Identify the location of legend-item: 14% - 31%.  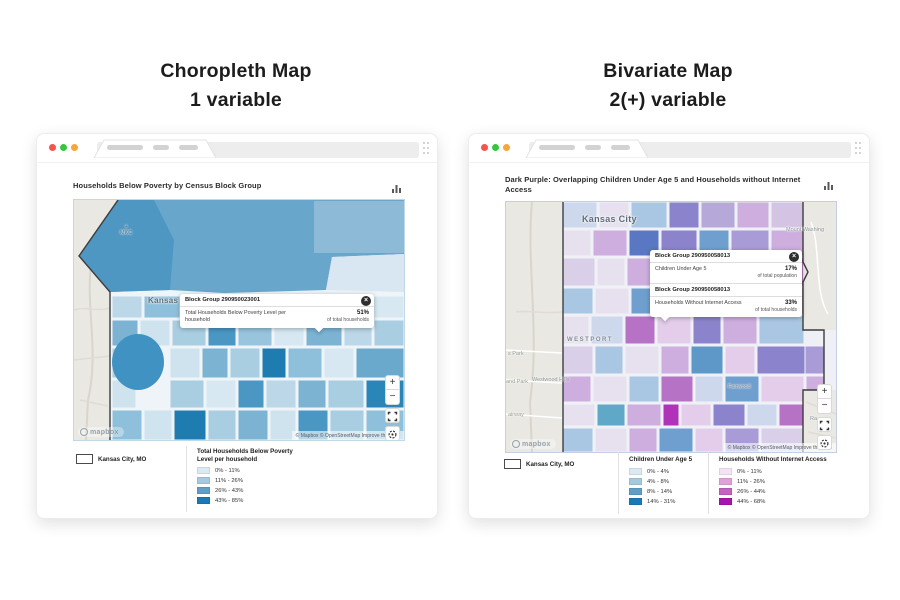
(652, 501).